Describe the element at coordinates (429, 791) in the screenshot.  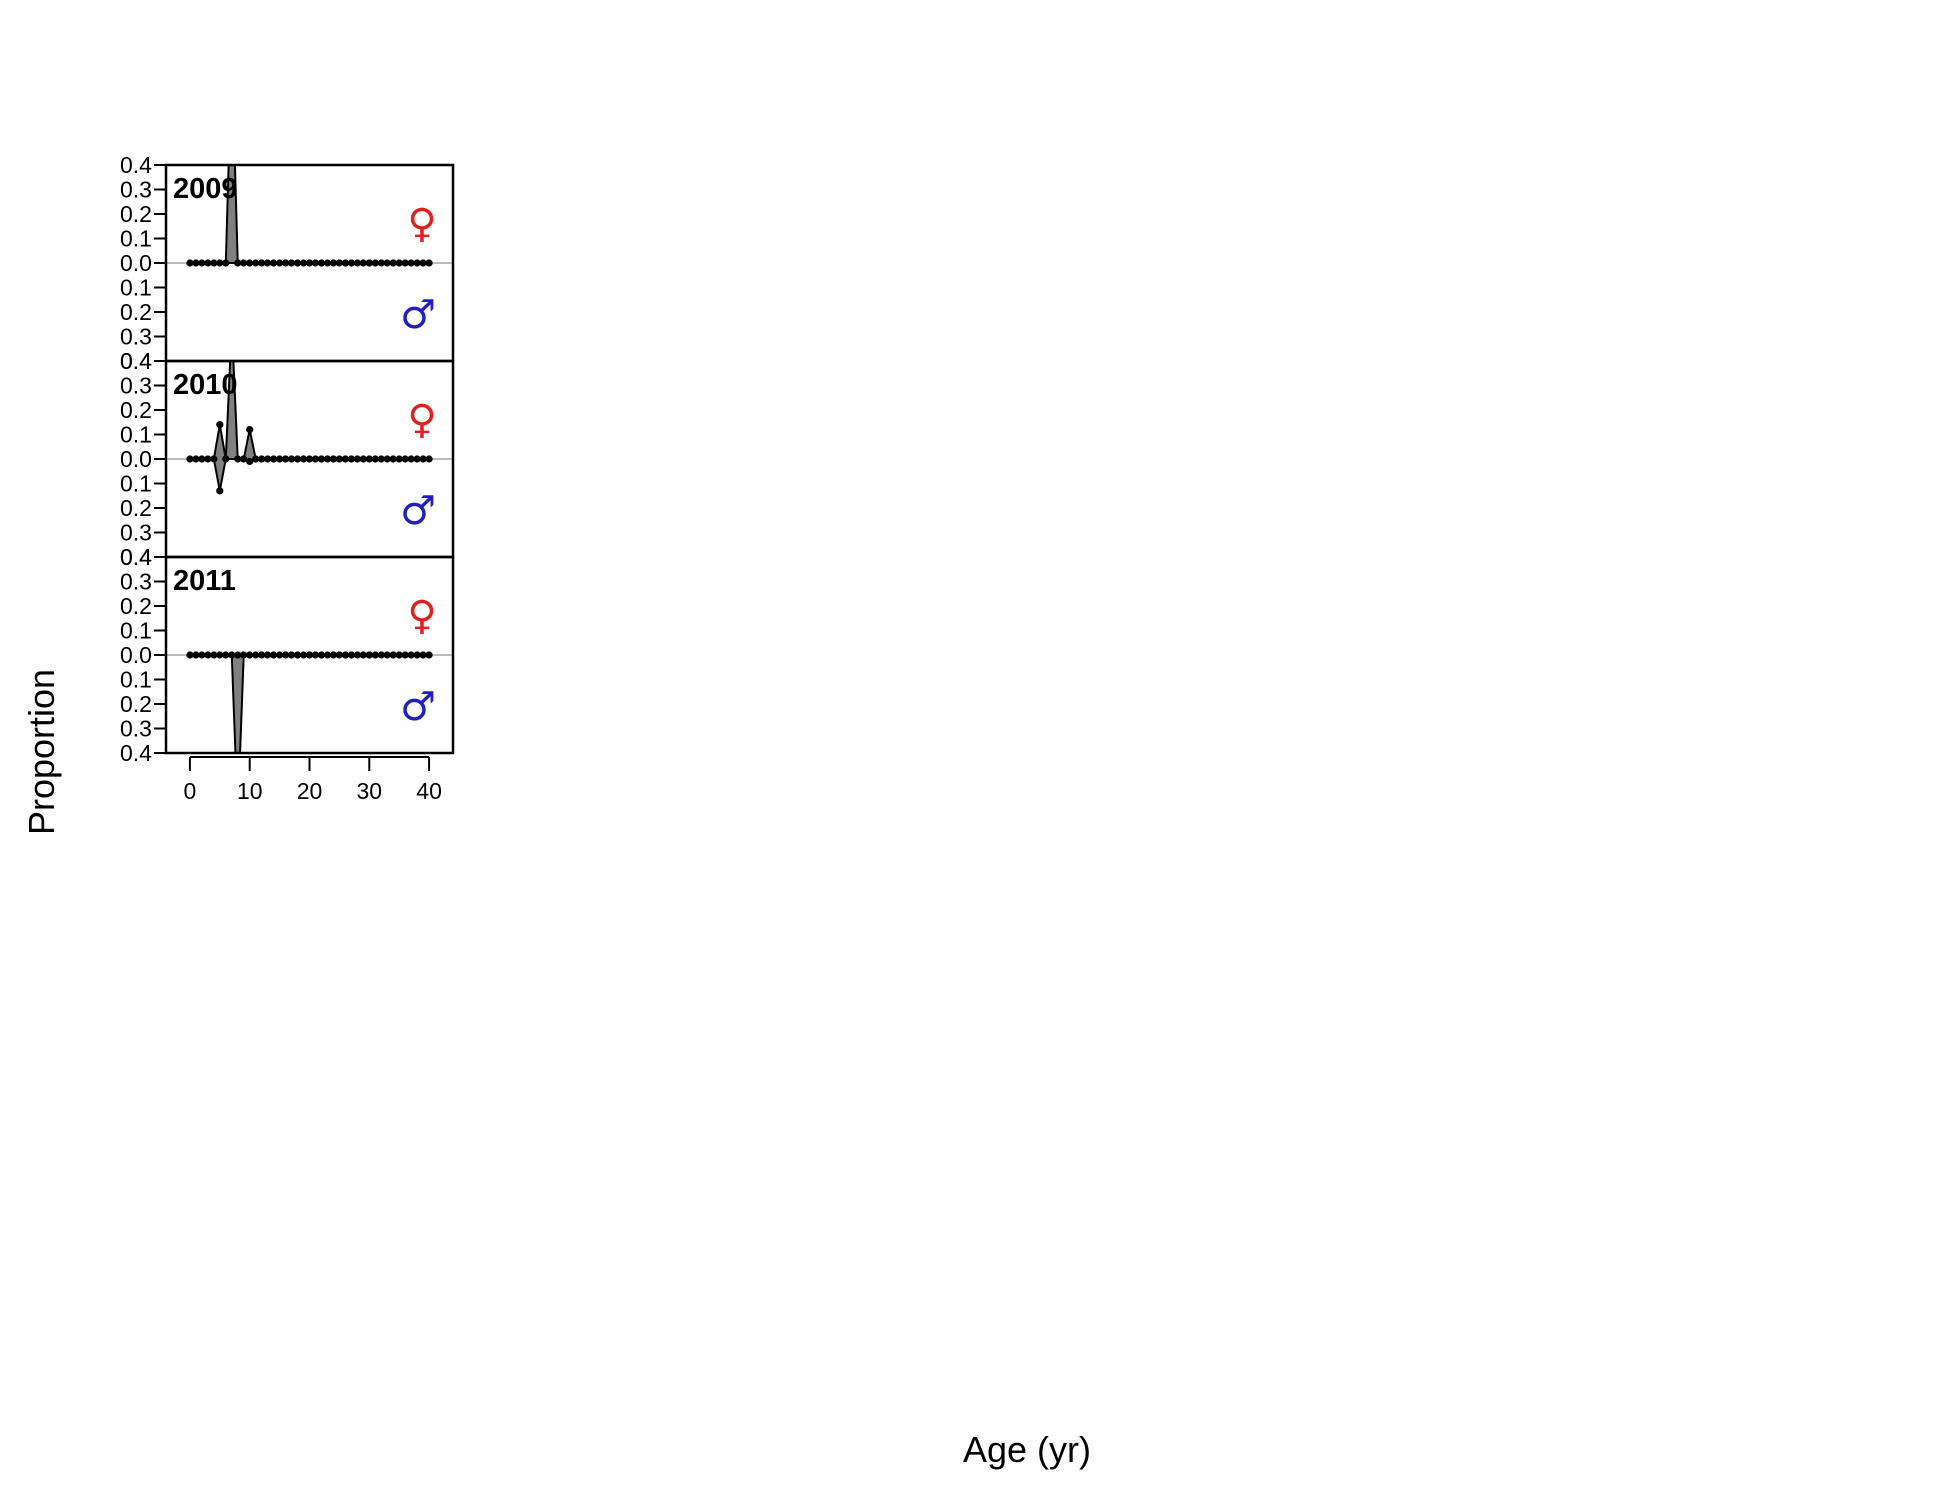
I see `x-tick-label: 40` at that location.